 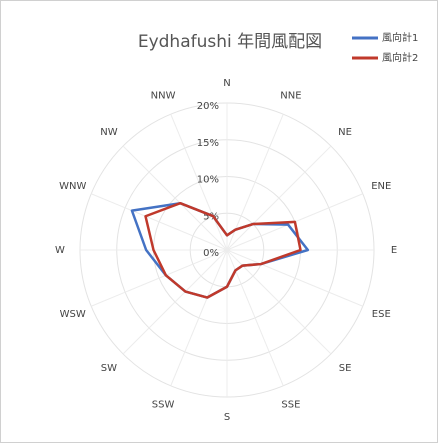 What do you see at coordinates (211, 253) in the screenshot?
I see `radial-tick-label: 0%` at bounding box center [211, 253].